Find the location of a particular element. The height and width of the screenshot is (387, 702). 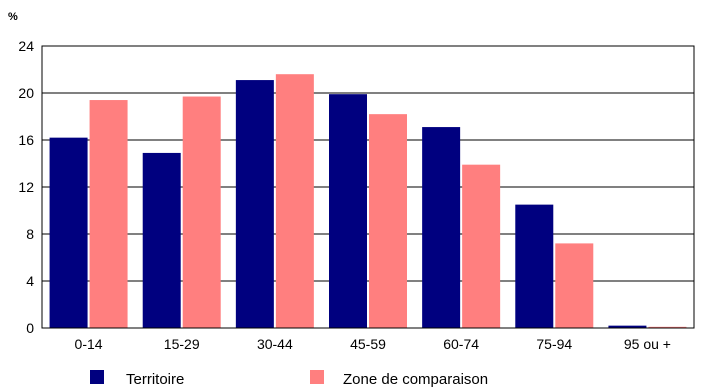

y-tick-label: 12 is located at coordinates (26, 187).